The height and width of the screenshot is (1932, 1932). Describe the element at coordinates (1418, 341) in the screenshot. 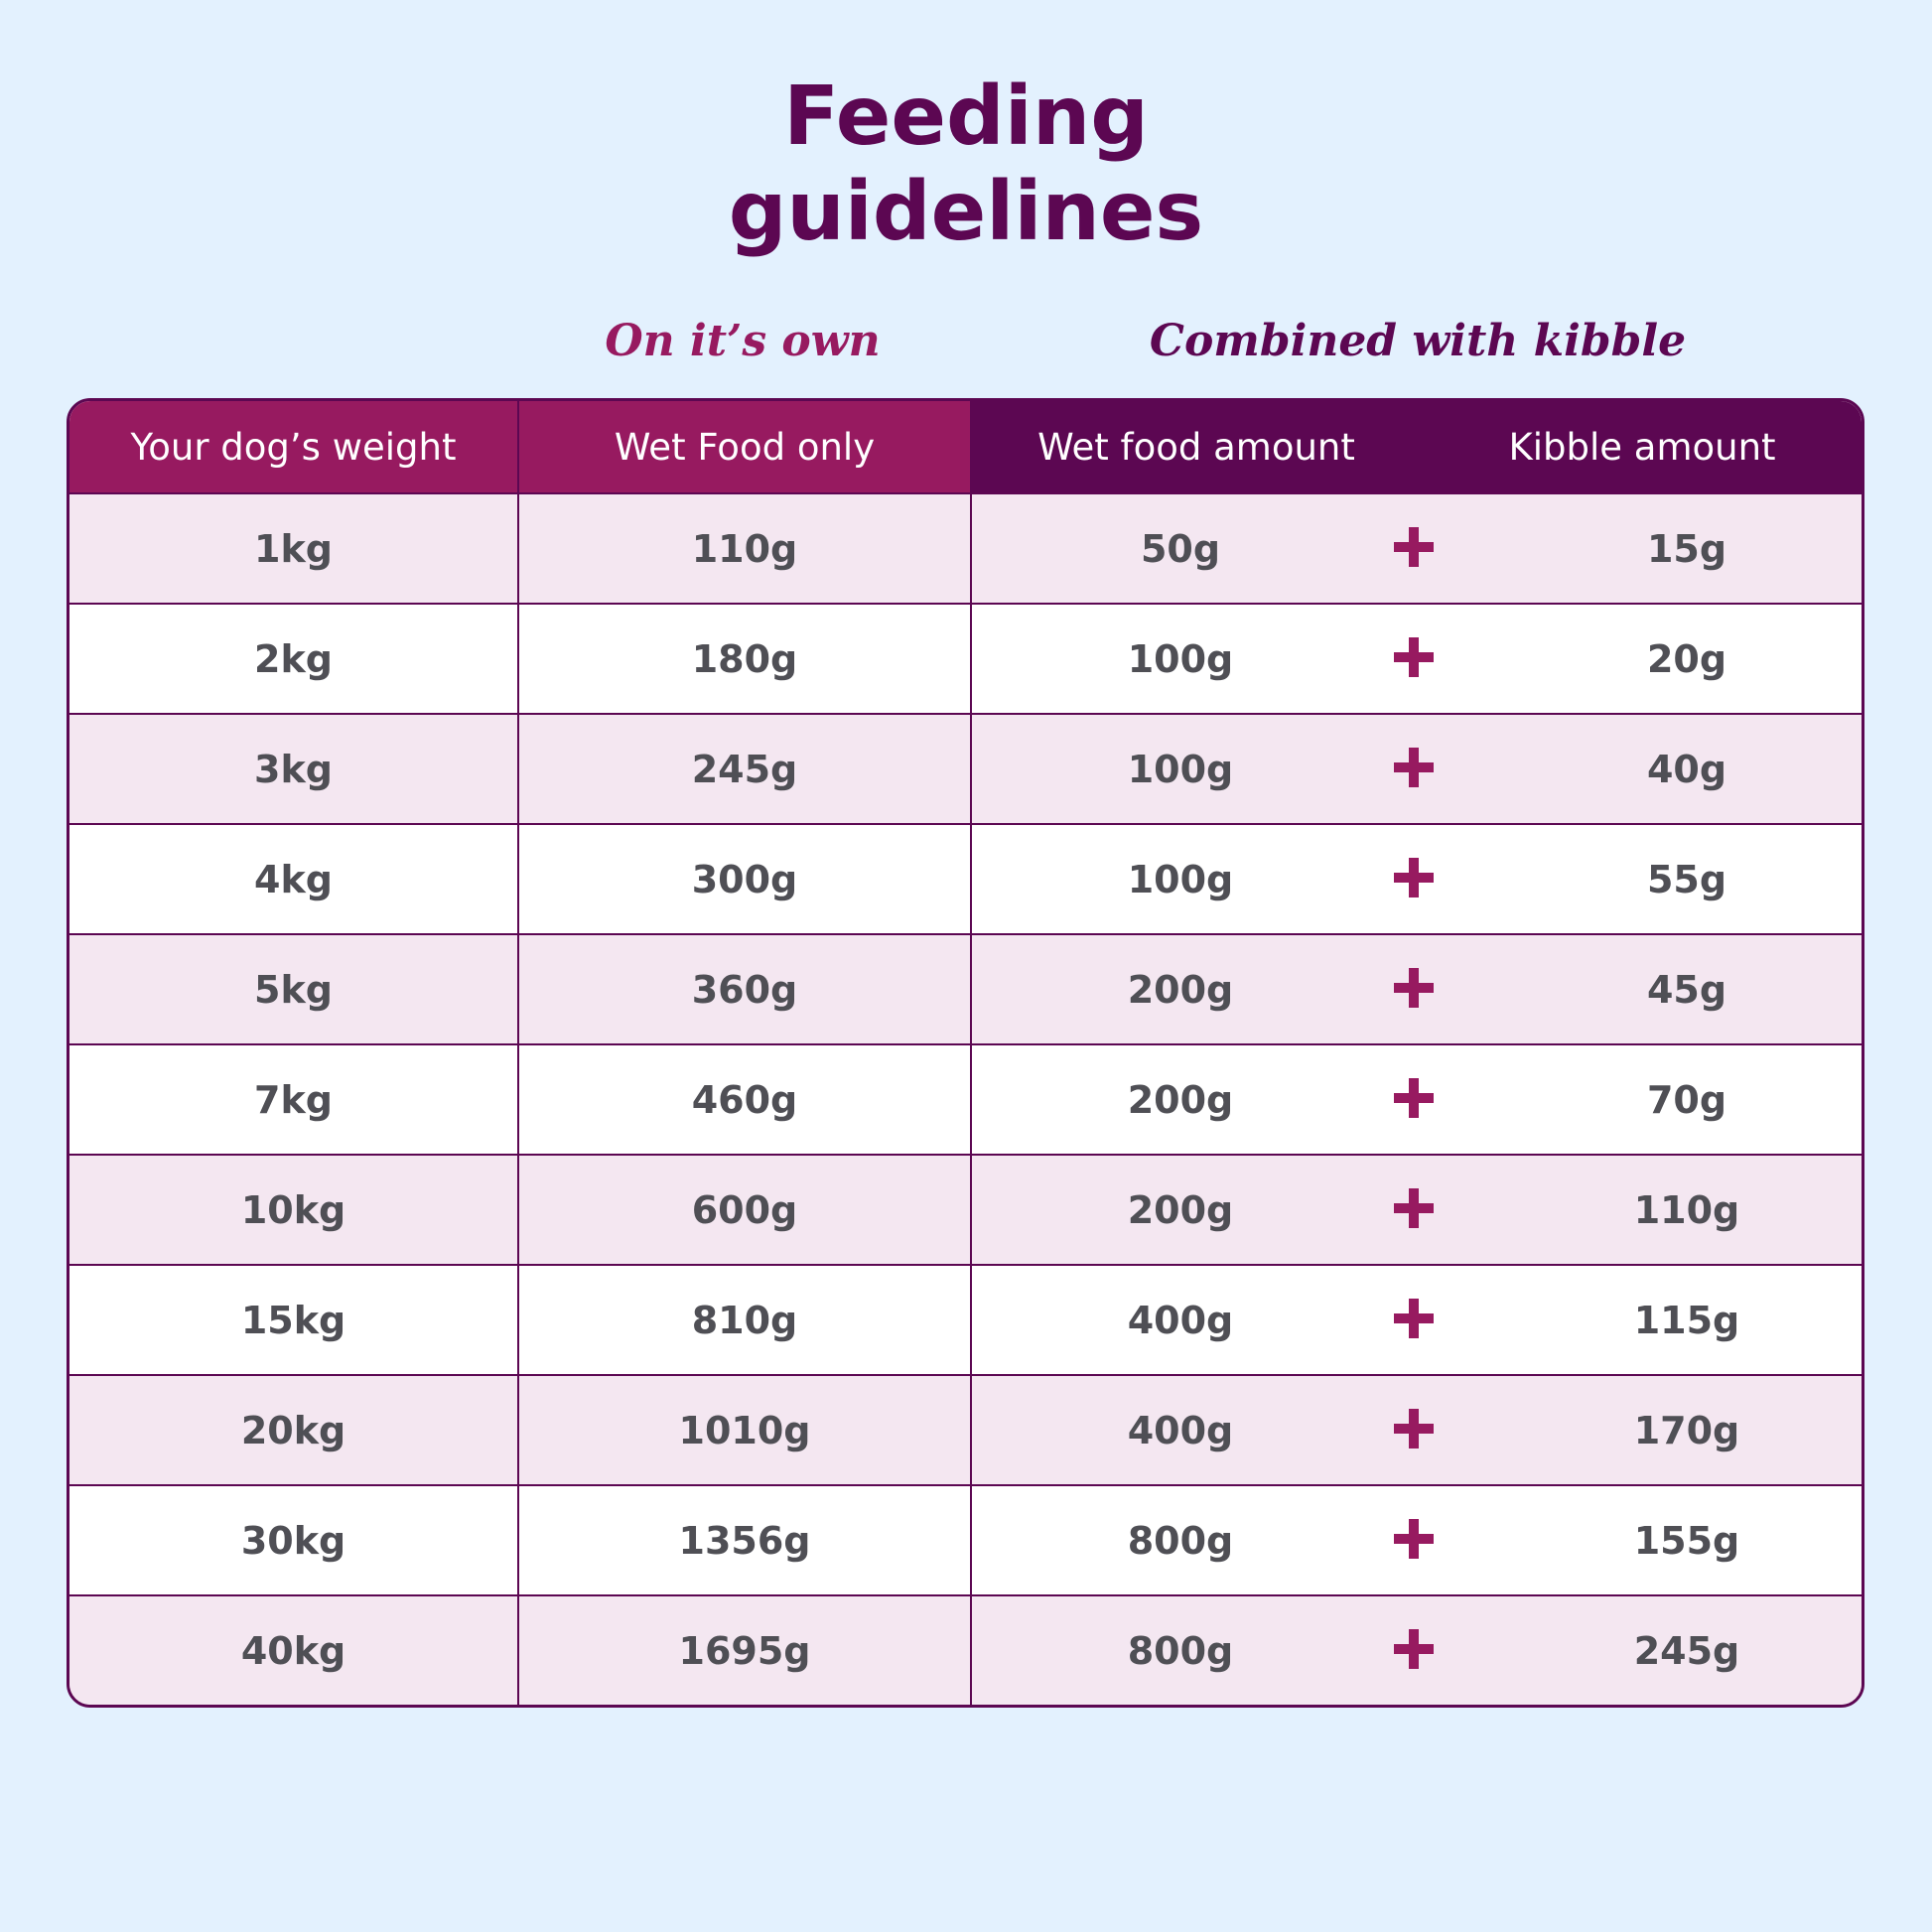

I see `section-label-combined: Combined with kibble` at that location.